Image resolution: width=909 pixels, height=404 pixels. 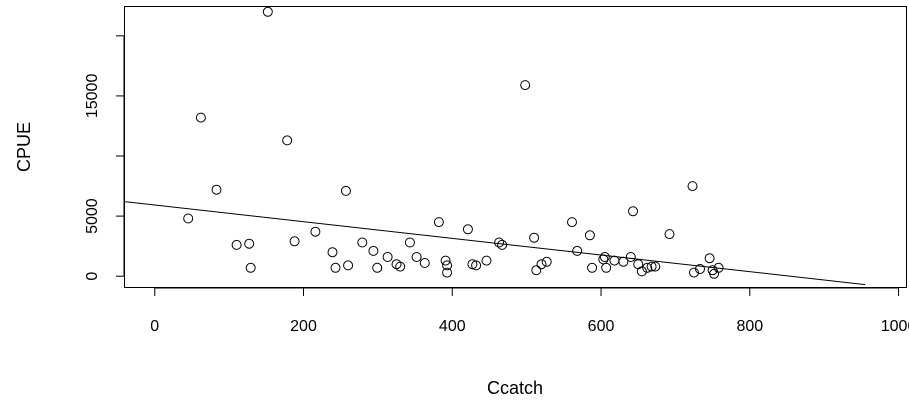 What do you see at coordinates (92, 216) in the screenshot?
I see `y-tick-label: 5000` at bounding box center [92, 216].